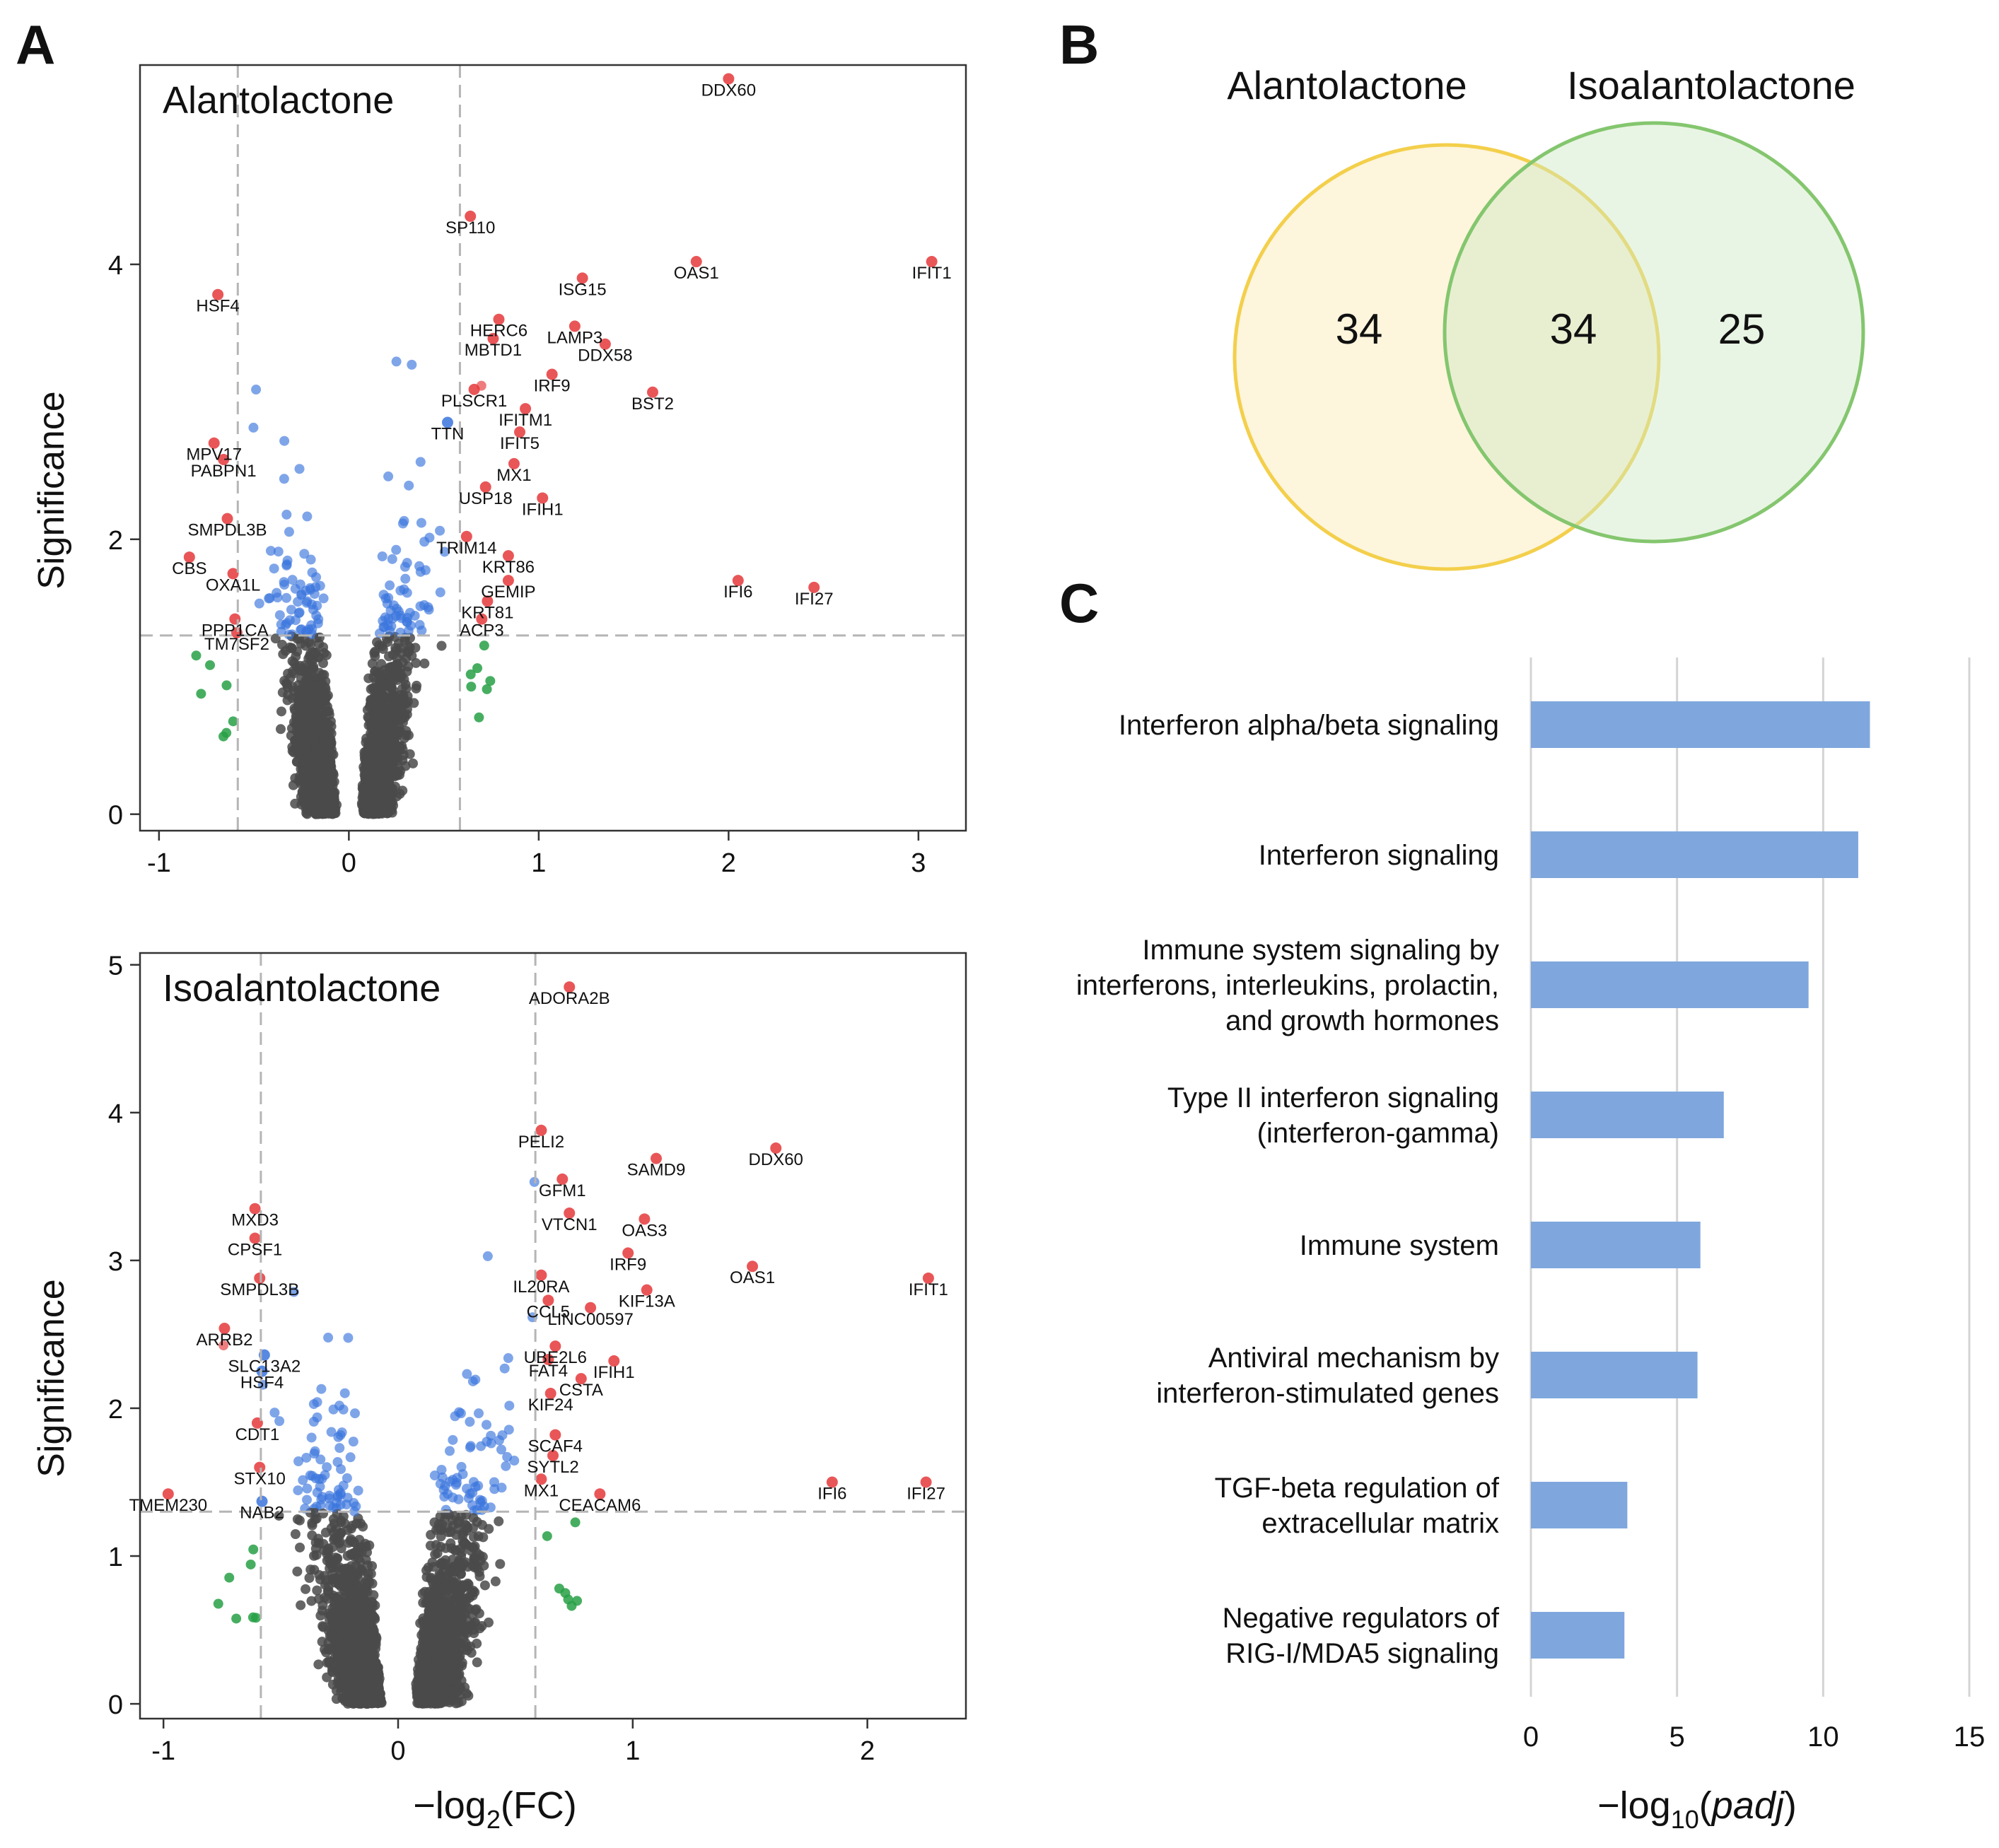 The width and height of the screenshot is (1999, 1848). I want to click on gene-label: IFIT5, so click(520, 443).